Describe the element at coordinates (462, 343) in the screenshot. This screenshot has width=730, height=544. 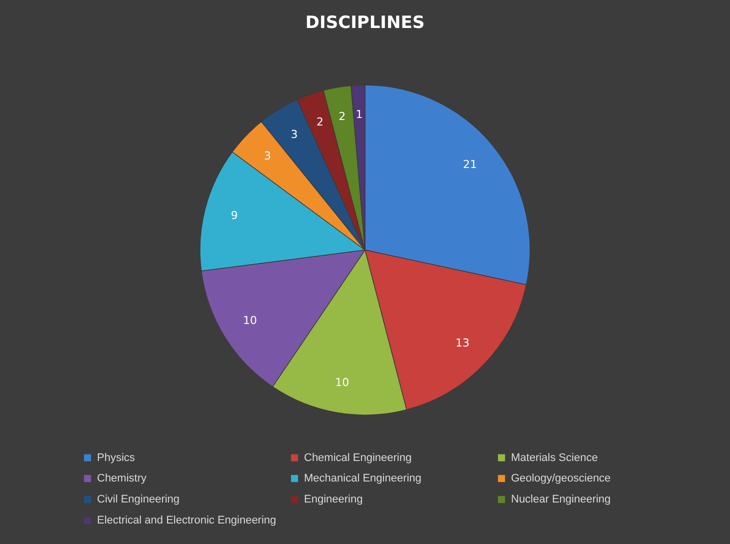
I see `data-label: 13` at that location.